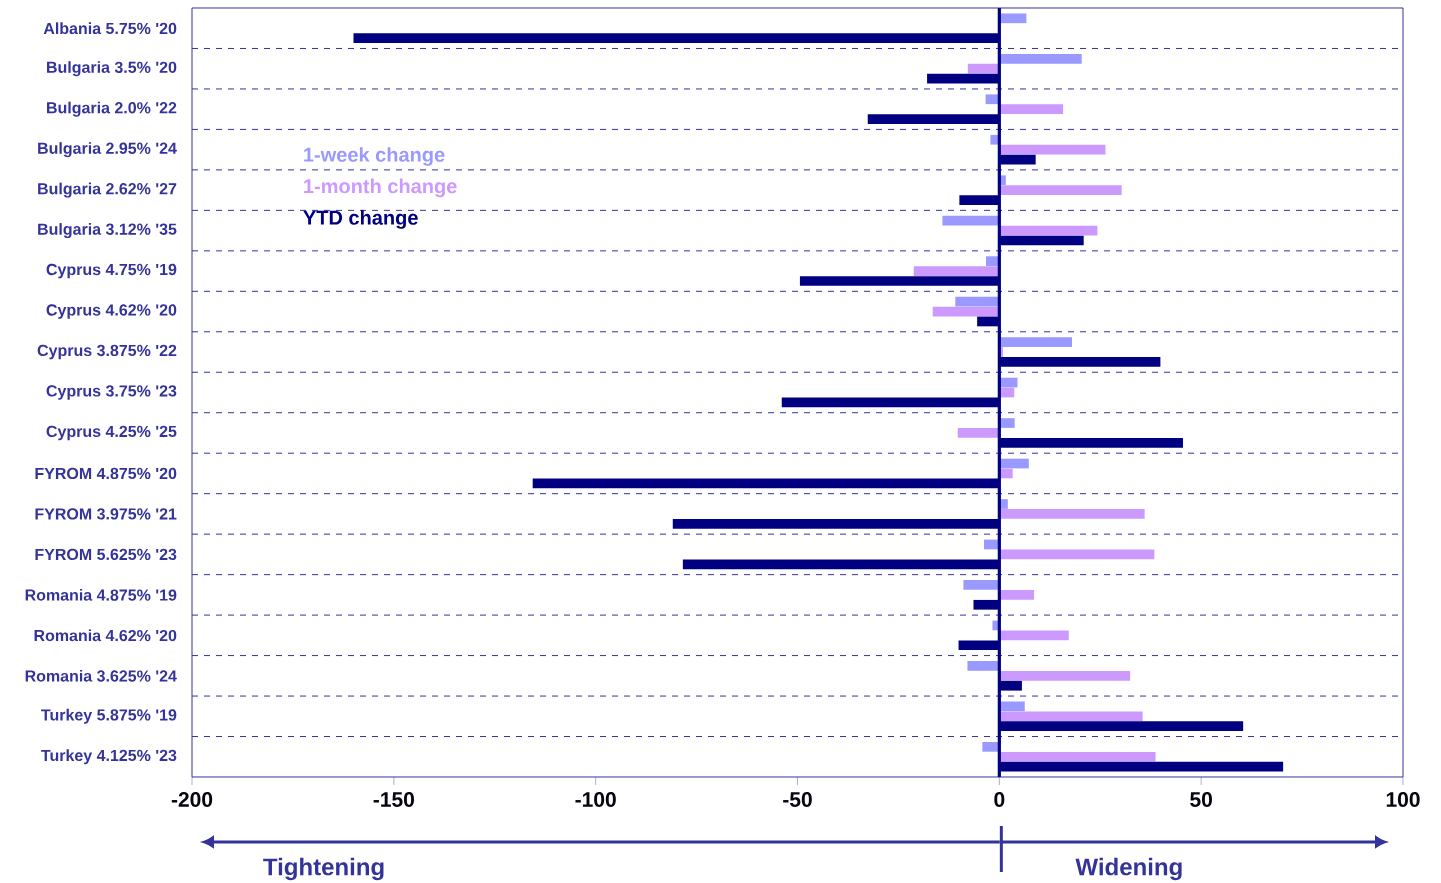 The height and width of the screenshot is (883, 1441). Describe the element at coordinates (393, 799) in the screenshot. I see `x-tick-label: -150` at that location.